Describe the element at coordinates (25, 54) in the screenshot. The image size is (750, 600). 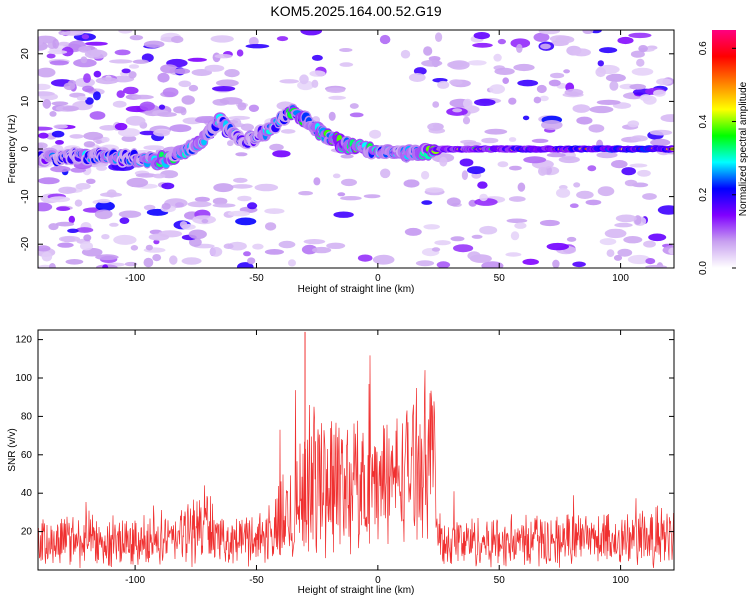
I see `spectrogram-y-tick-label: 20` at that location.